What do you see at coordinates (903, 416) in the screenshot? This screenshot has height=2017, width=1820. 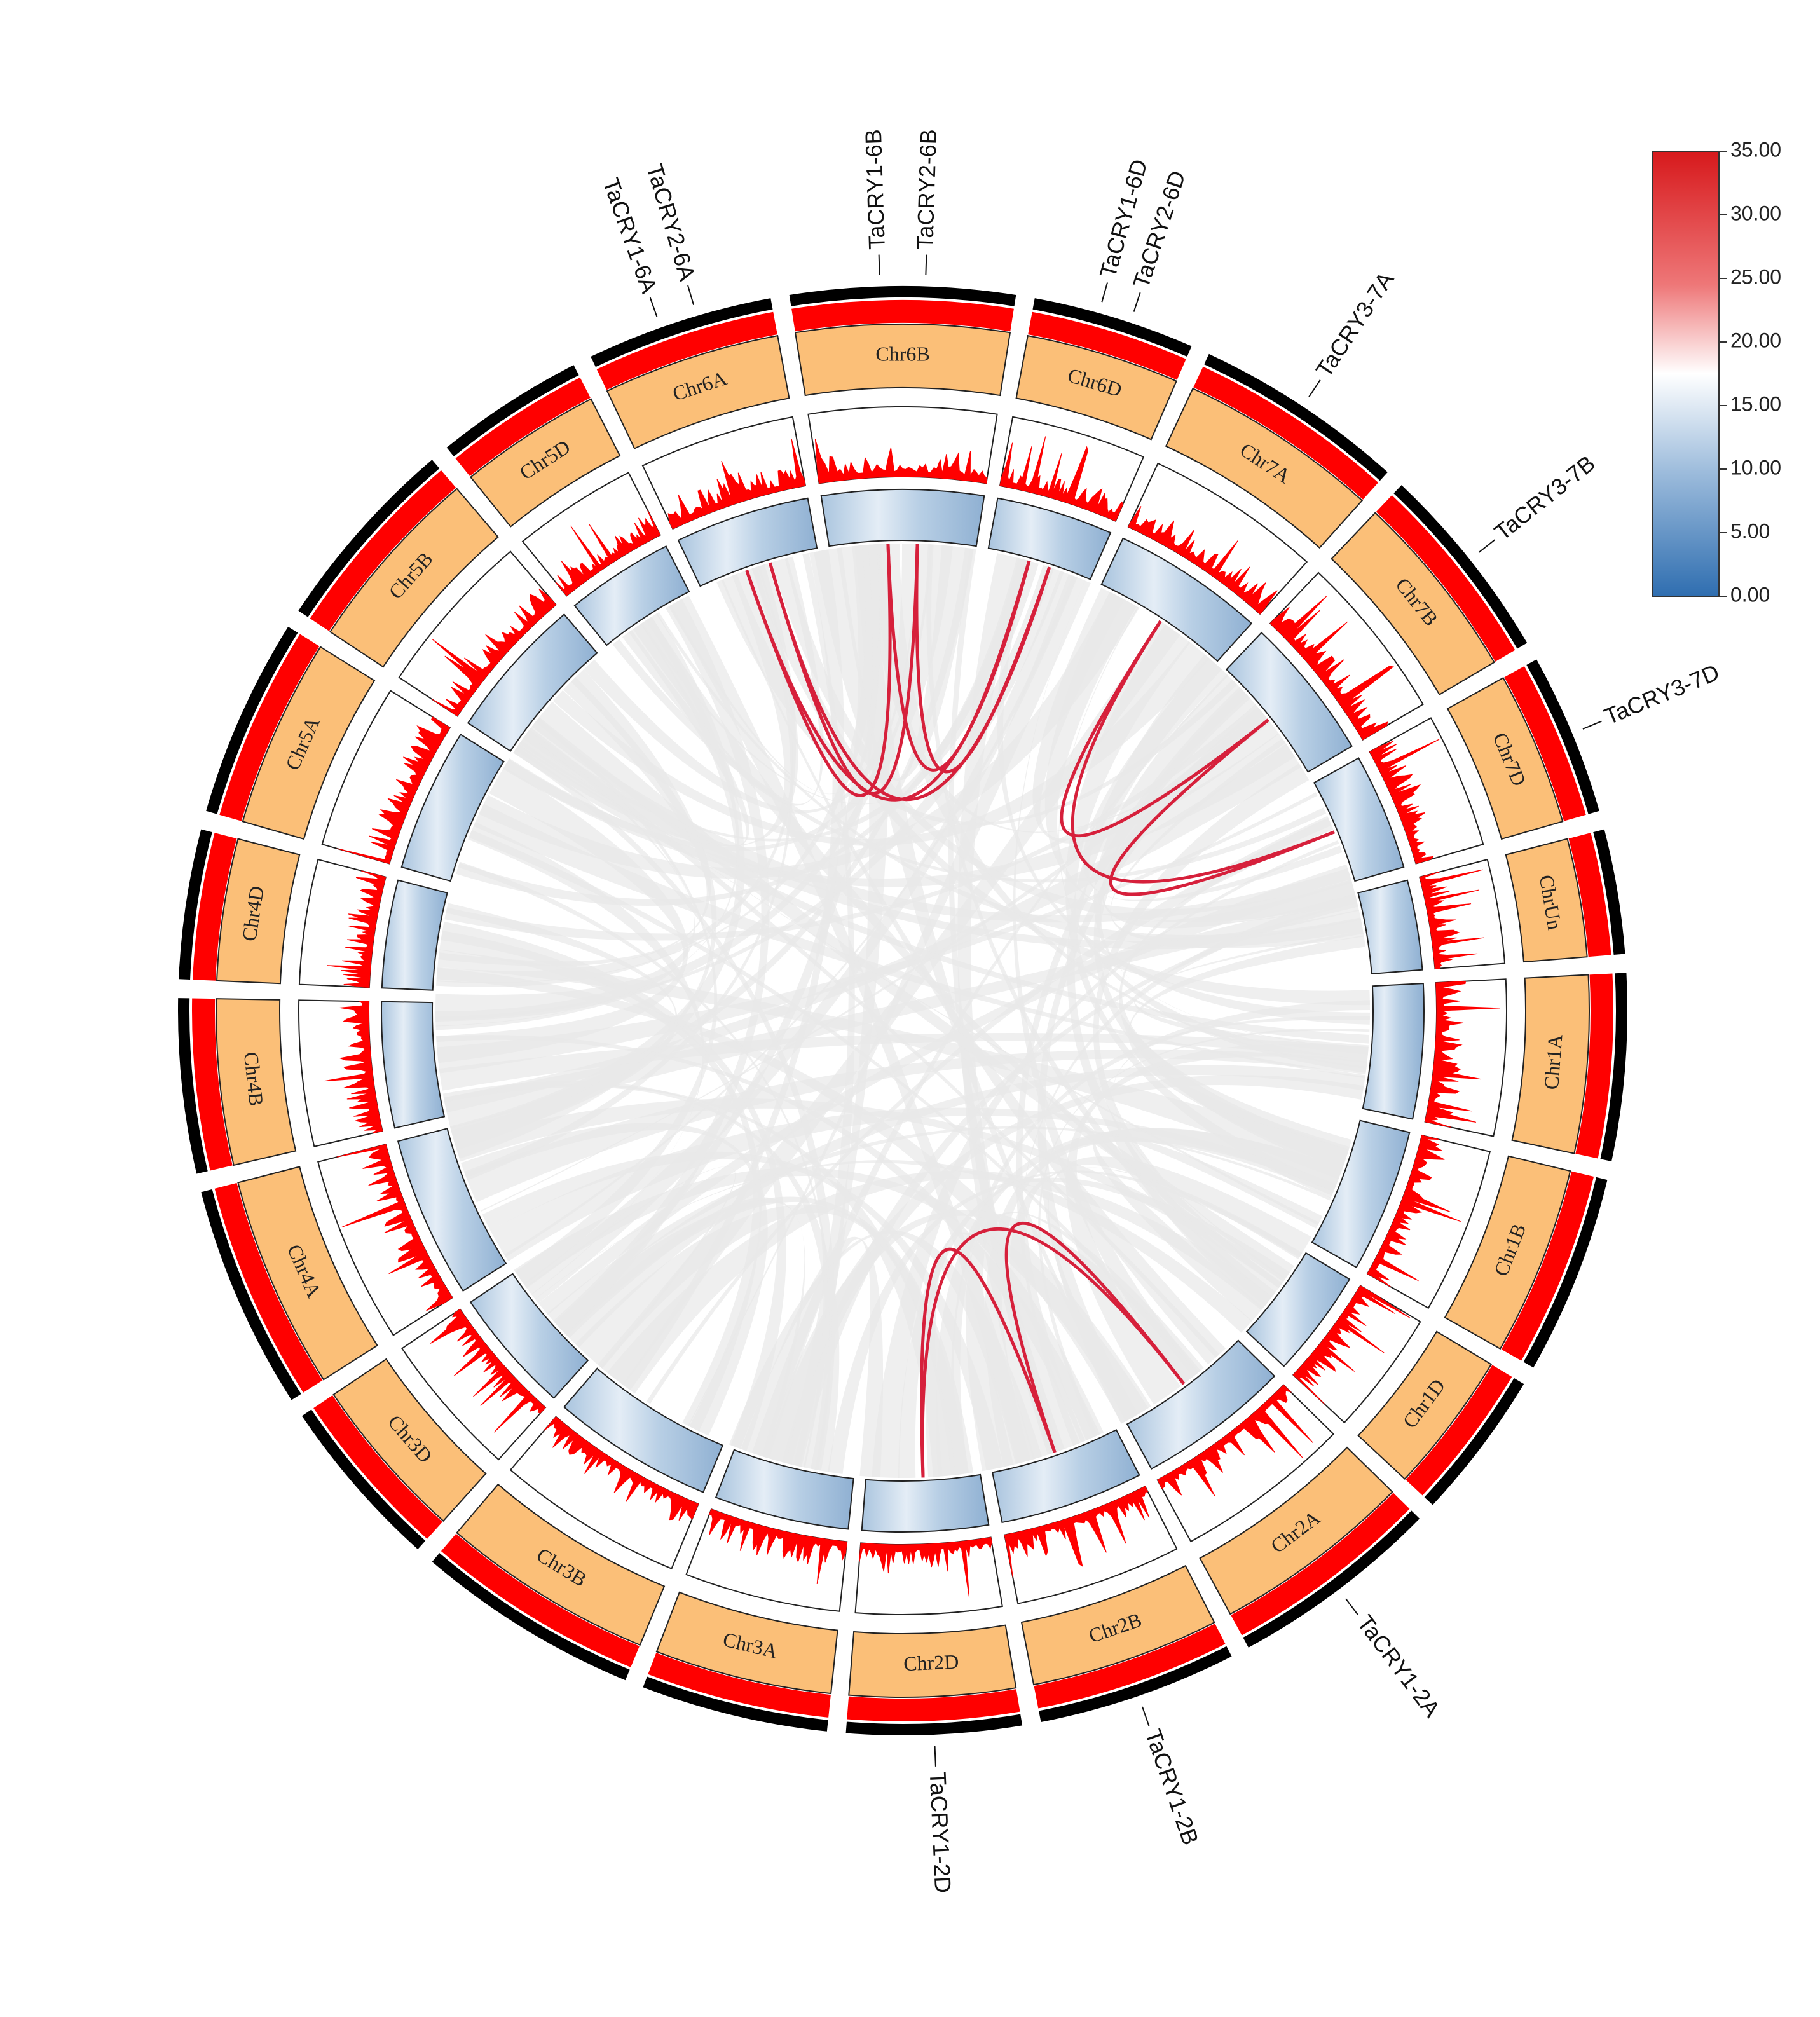 I see `chromosome-chr6b: Chr6B` at bounding box center [903, 416].